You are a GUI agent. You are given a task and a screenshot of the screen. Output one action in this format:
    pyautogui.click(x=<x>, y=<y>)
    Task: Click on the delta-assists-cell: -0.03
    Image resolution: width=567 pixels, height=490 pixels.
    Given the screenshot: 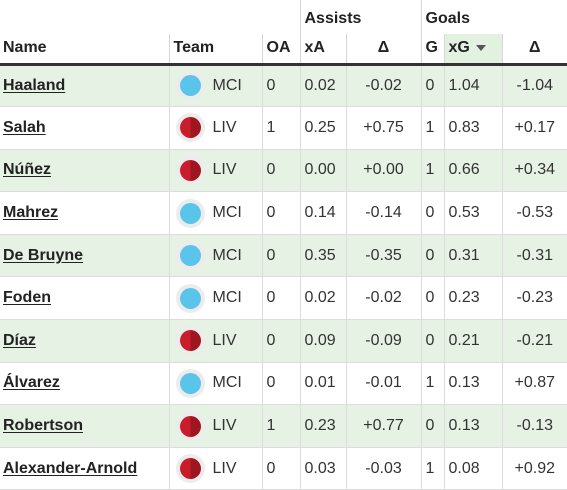 What is the action you would take?
    pyautogui.click(x=383, y=468)
    